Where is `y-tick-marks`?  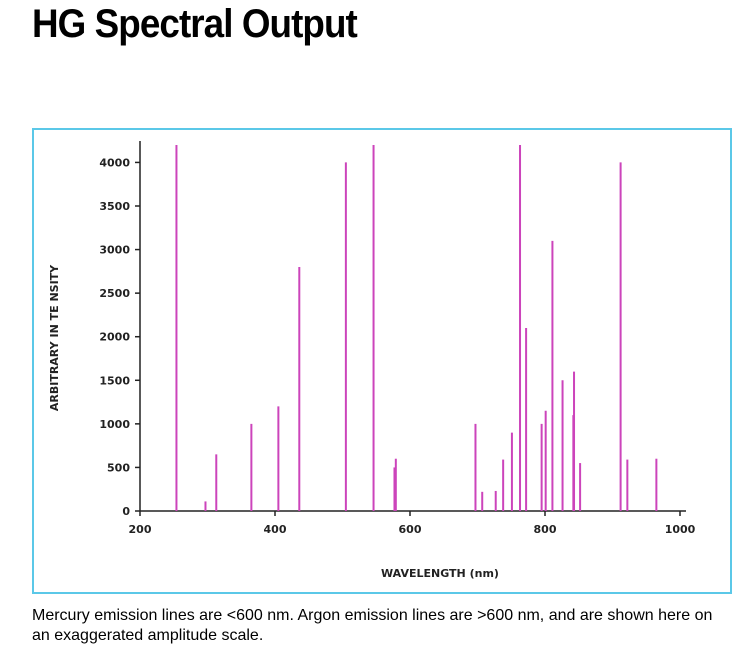 y-tick-marks is located at coordinates (137, 336).